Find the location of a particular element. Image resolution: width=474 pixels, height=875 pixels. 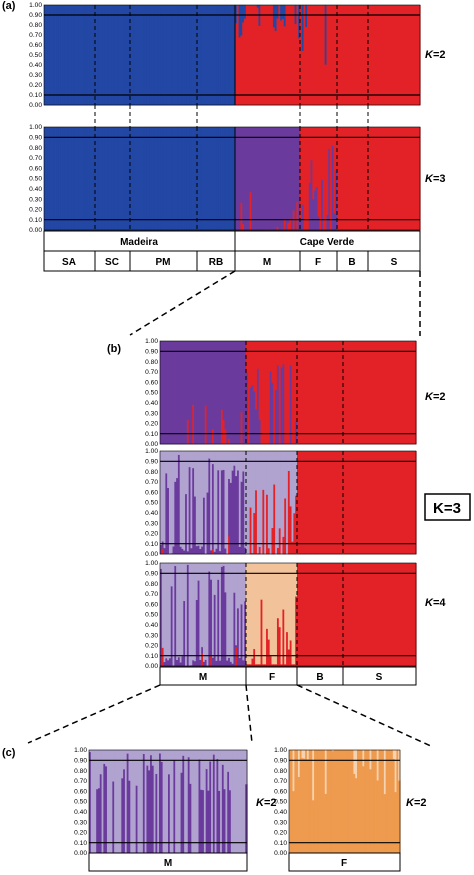

y-tick-label: 0.10 is located at coordinates (151, 544).